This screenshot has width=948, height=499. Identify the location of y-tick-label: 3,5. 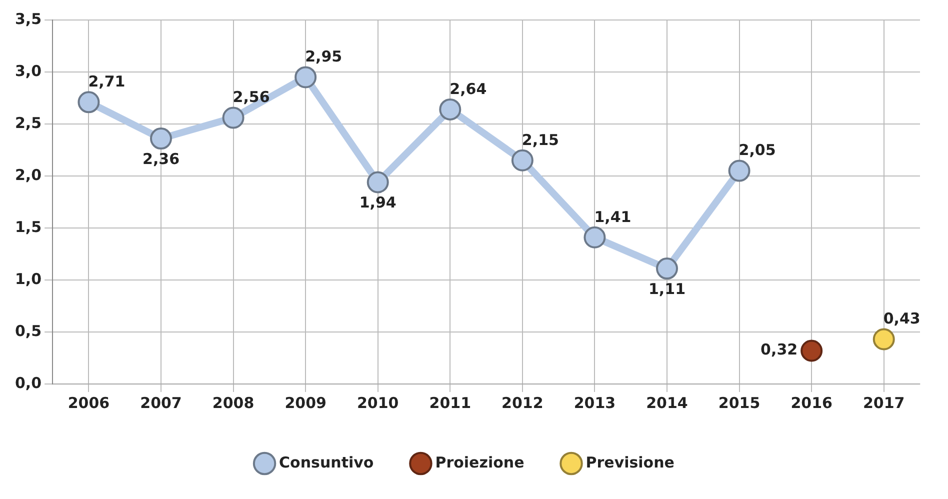
(28, 19).